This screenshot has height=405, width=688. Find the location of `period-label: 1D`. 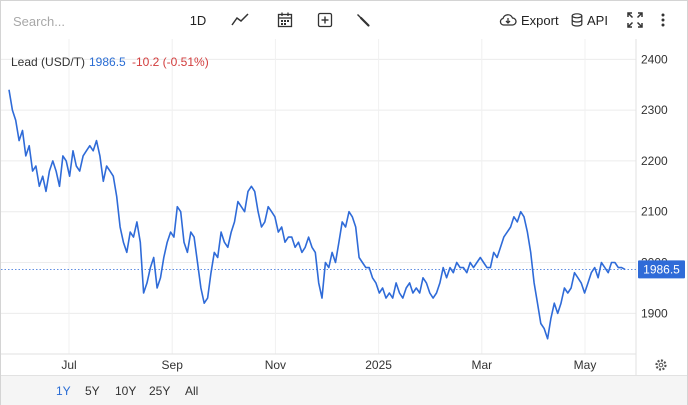

period-label: 1D is located at coordinates (198, 20).